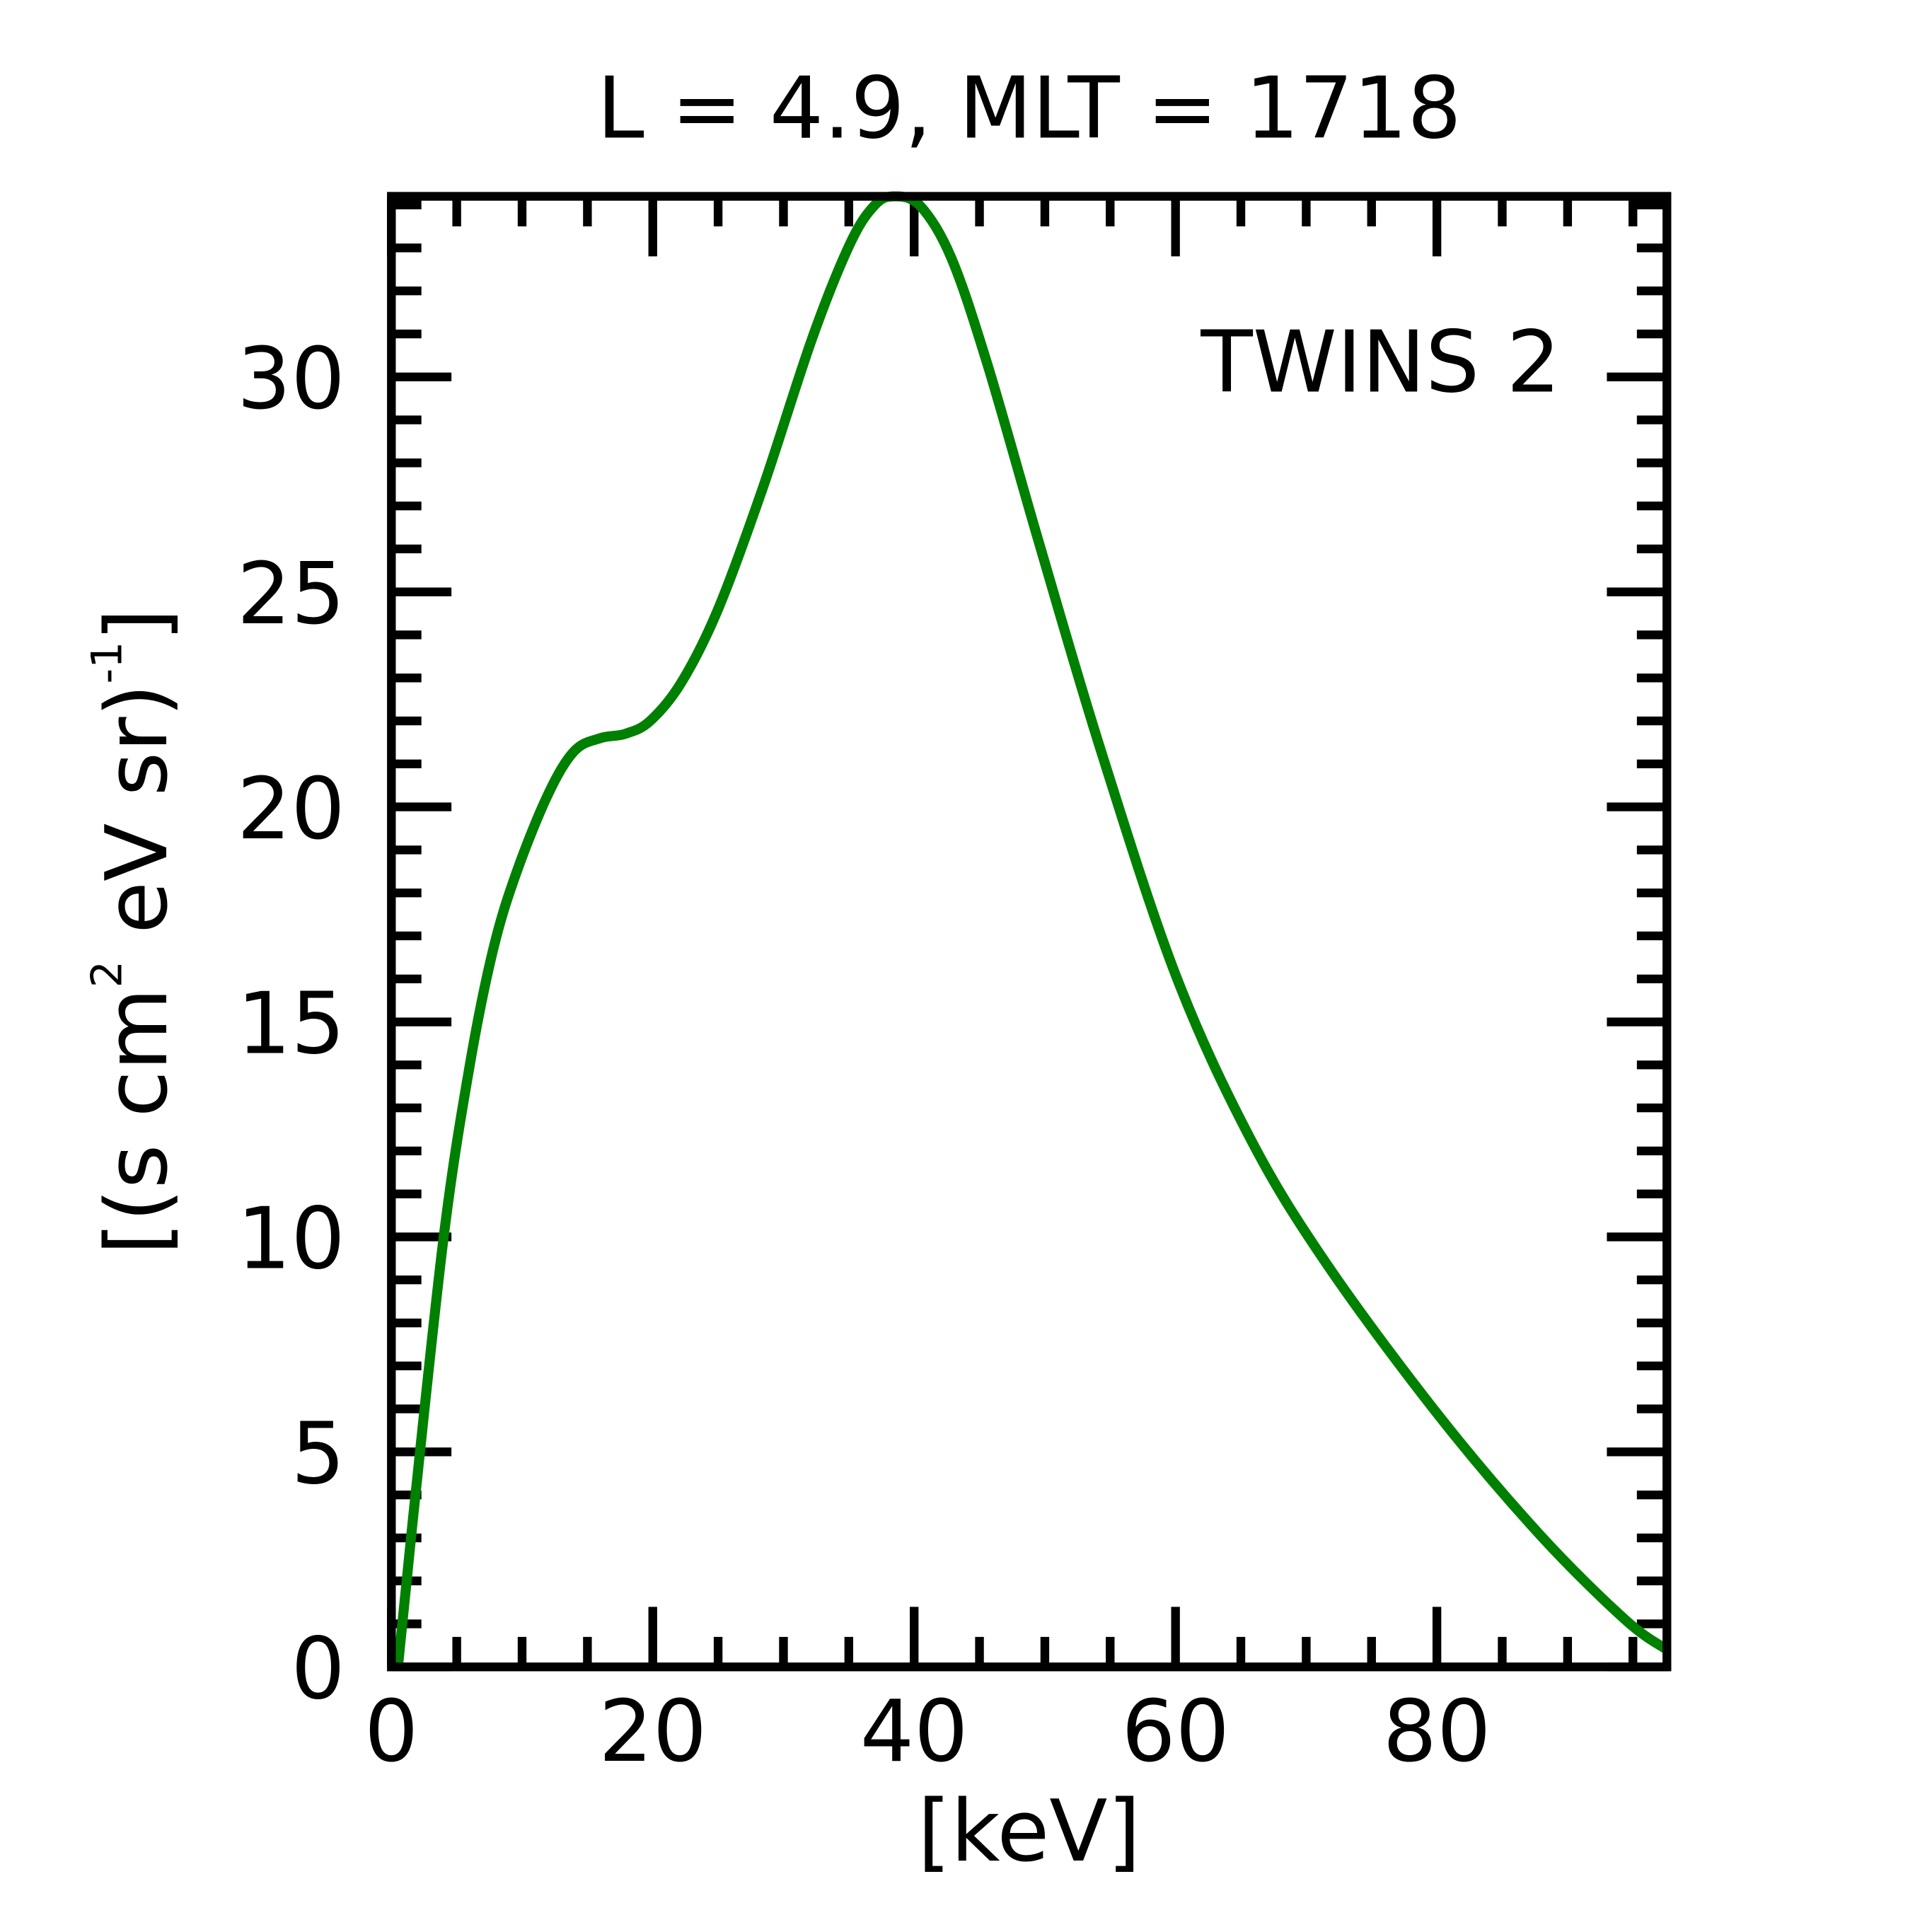 Image resolution: width=1932 pixels, height=1932 pixels. What do you see at coordinates (137, 1121) in the screenshot?
I see `y-label-prefix: [(s cm` at bounding box center [137, 1121].